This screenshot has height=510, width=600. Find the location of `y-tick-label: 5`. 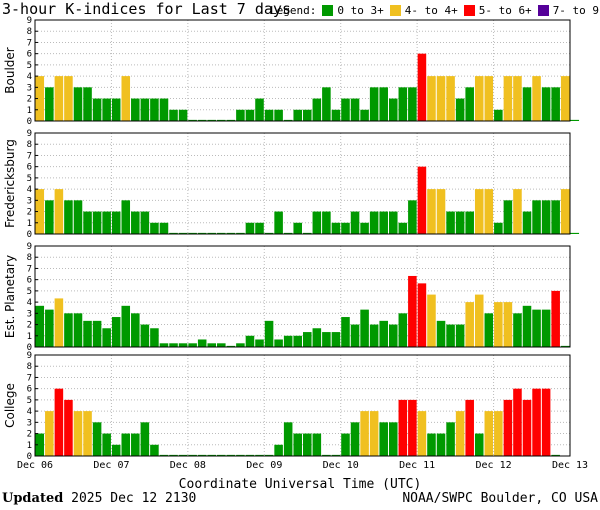

y-tick-label: 5 is located at coordinates (29, 179).